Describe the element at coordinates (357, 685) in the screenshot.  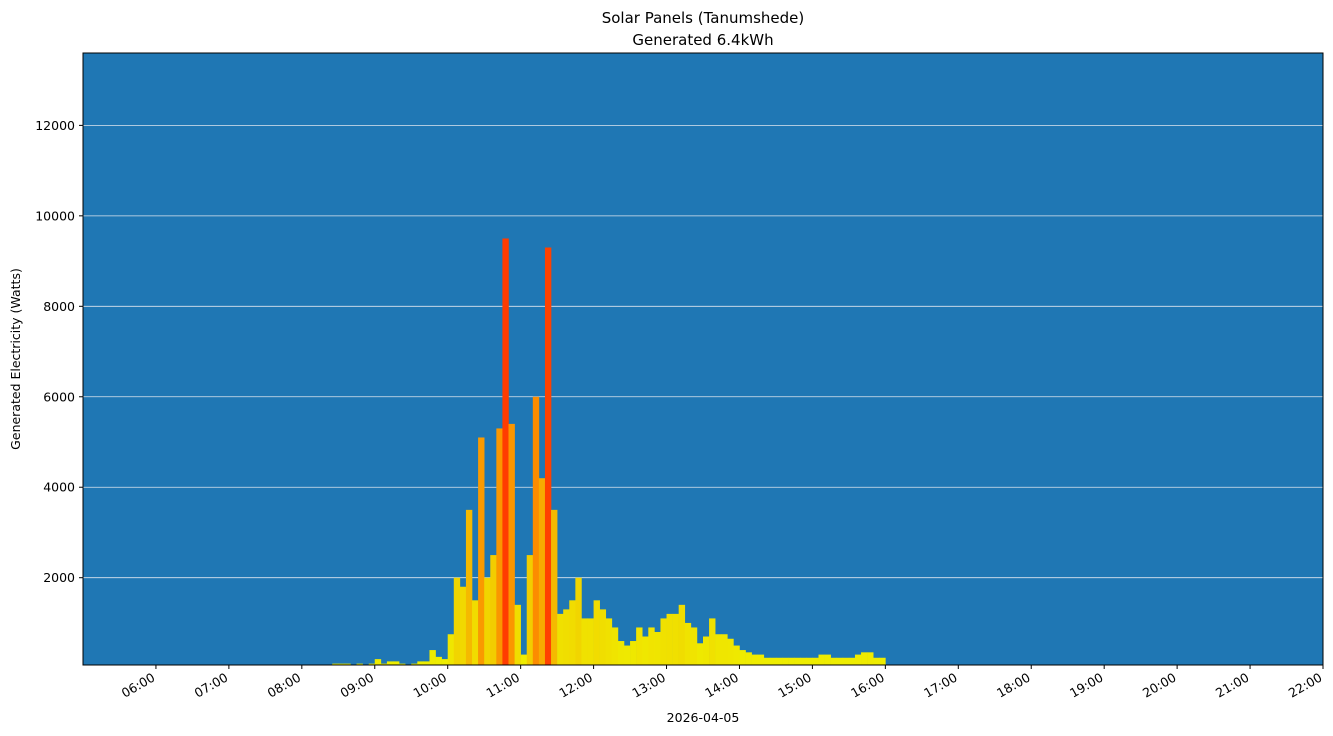
I see `x-tick-label: 09:00` at that location.